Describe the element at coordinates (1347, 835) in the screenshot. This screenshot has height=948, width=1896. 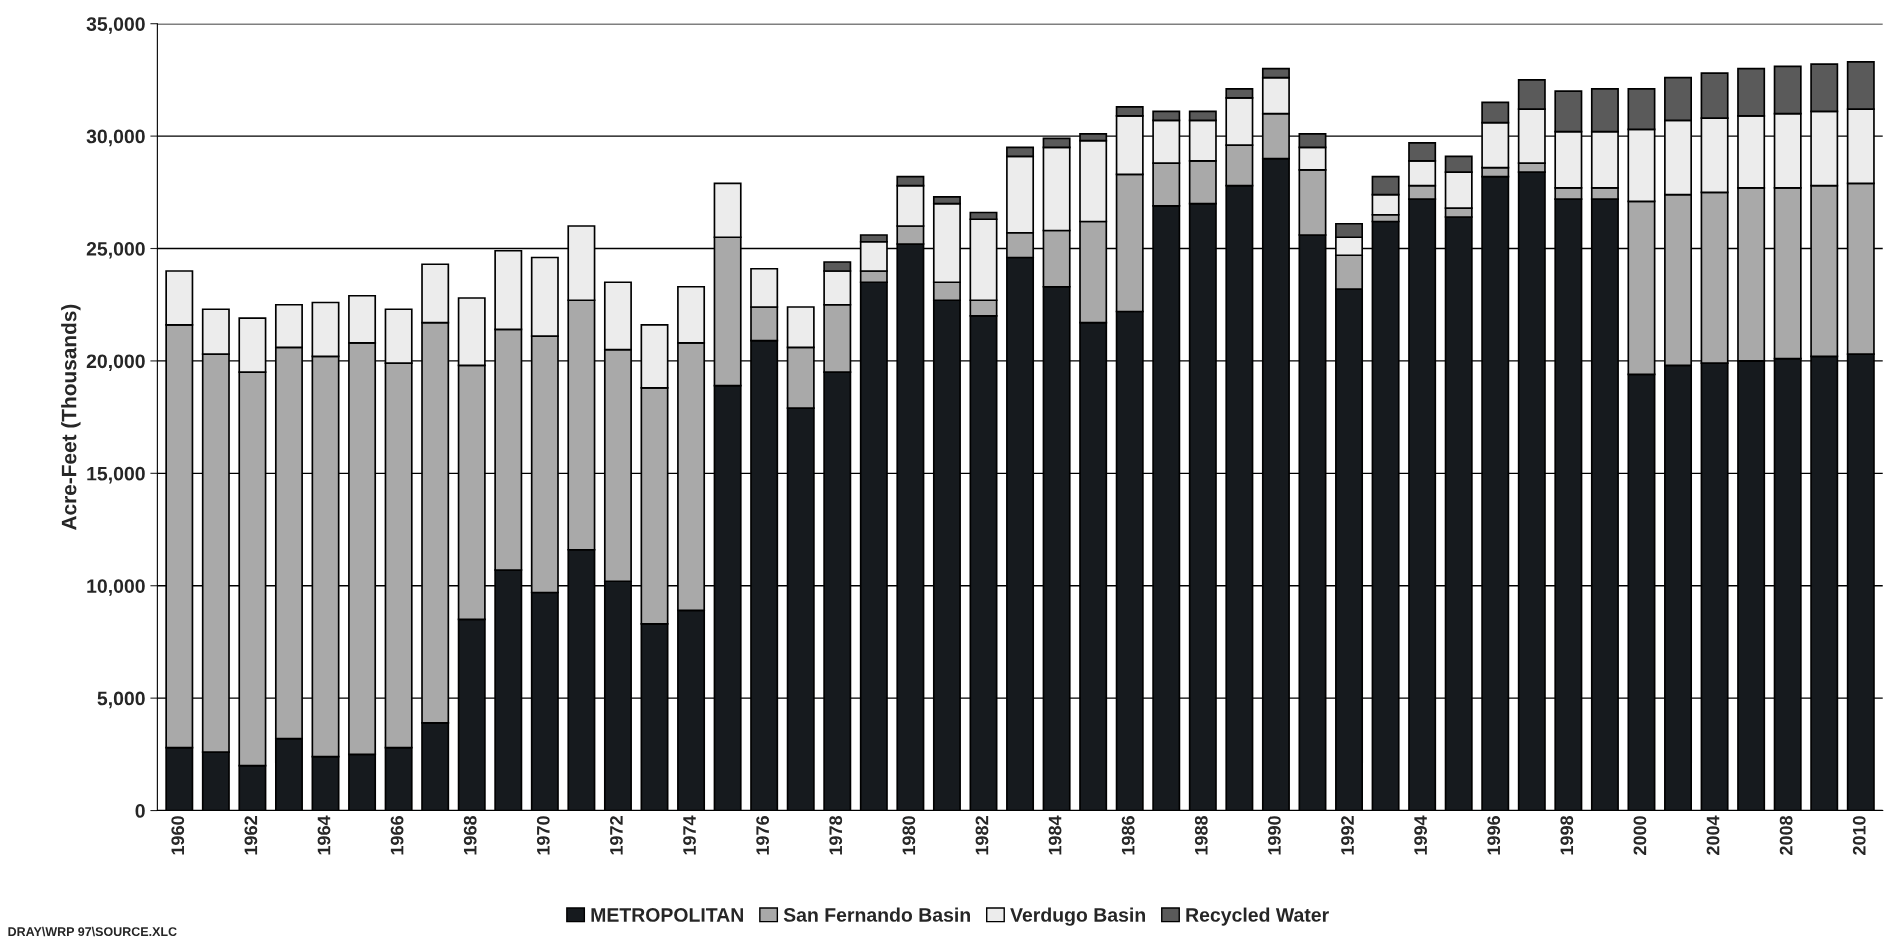
I see `x-tick-label: 1992` at that location.